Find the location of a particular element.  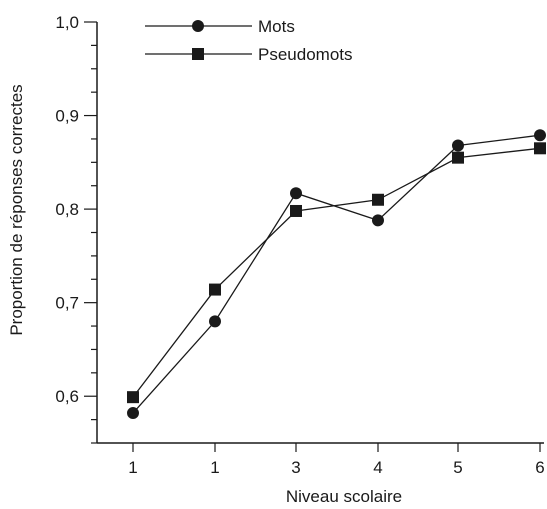

y-tick-label: 0,8 is located at coordinates (67, 209).